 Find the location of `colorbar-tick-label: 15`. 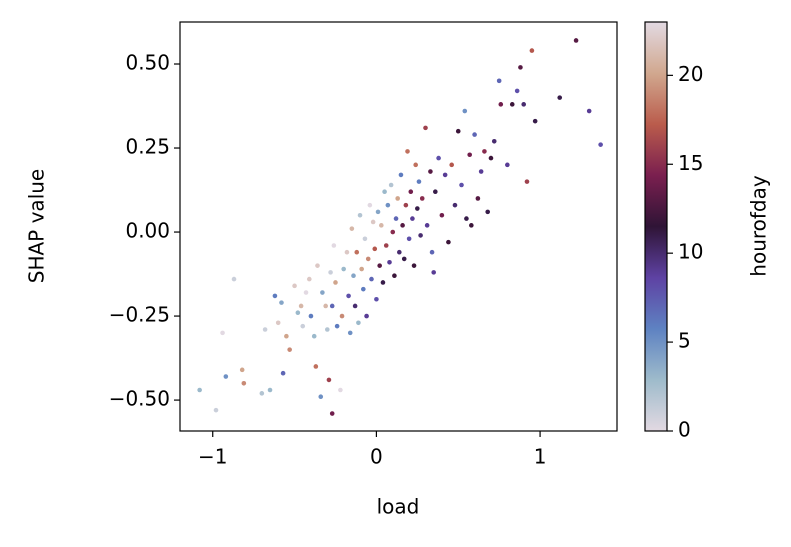

colorbar-tick-label: 15 is located at coordinates (690, 163).